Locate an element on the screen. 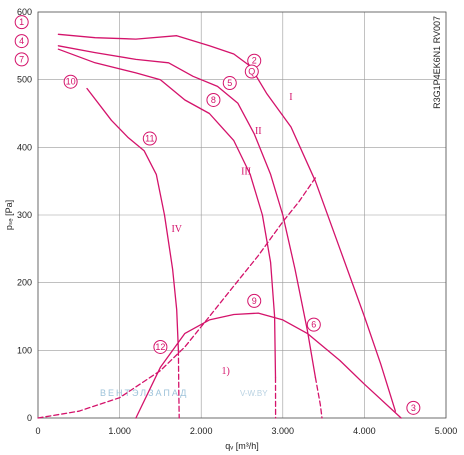 The width and height of the screenshot is (464, 455). model-code: R3G1P4EK6N1 RV007 is located at coordinates (437, 62).